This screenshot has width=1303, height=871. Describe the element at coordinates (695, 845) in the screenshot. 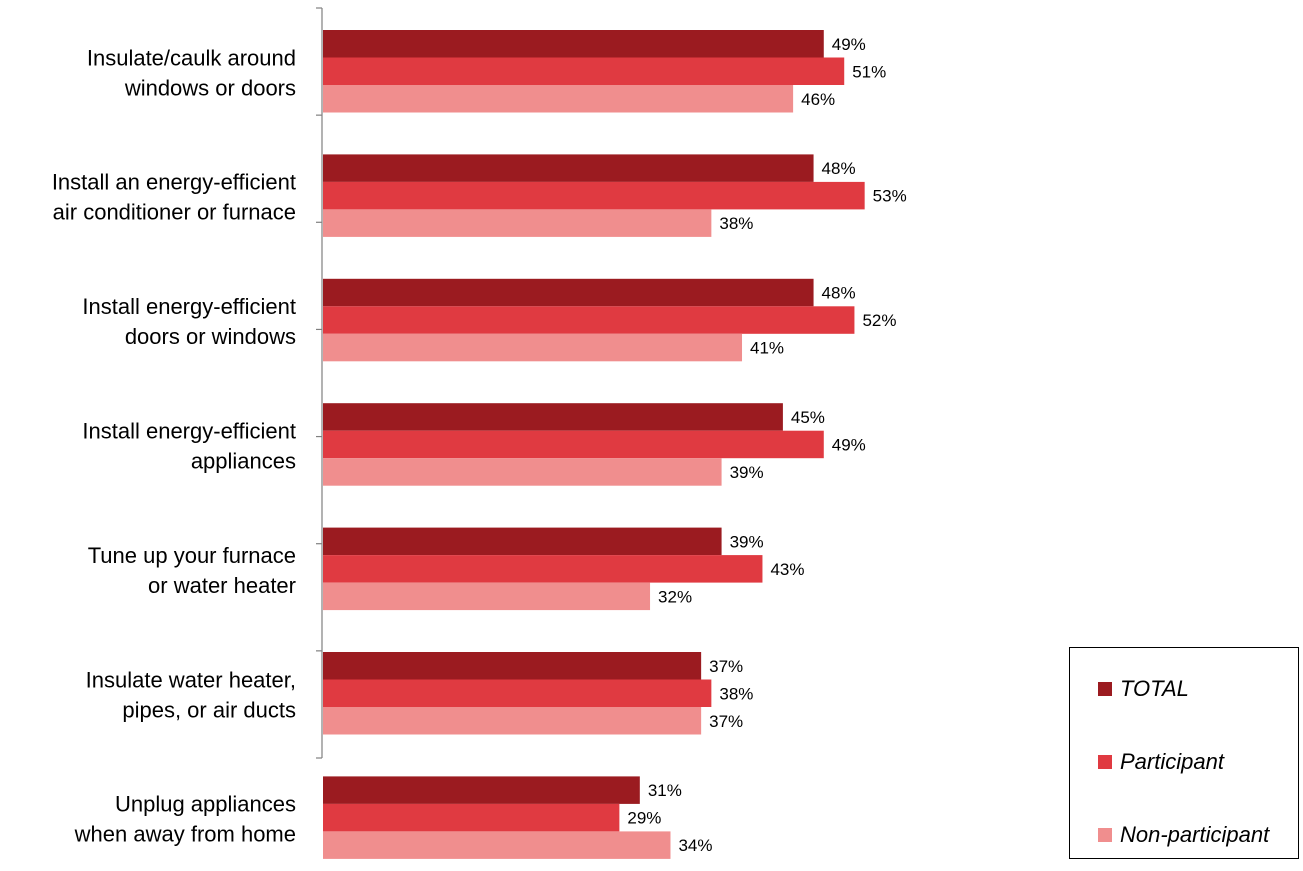

I see `data-label: 34%` at that location.